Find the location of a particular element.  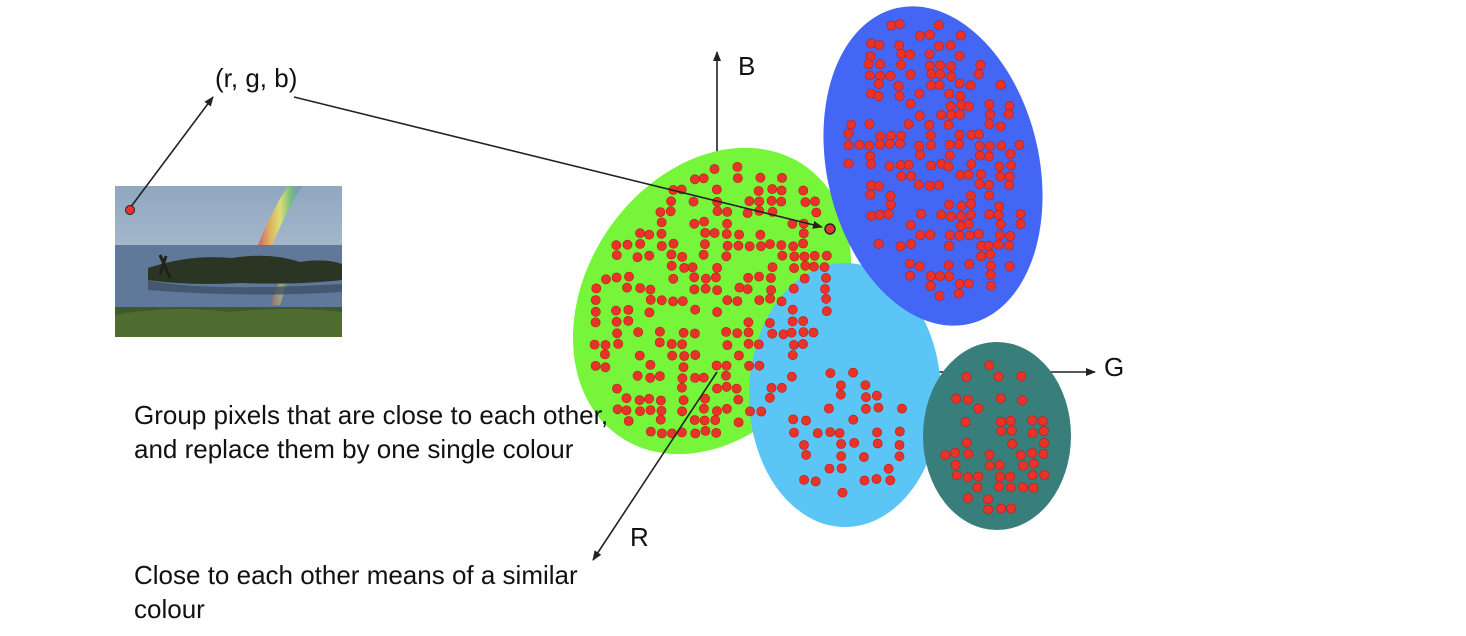

pixel-to-label-arrow is located at coordinates (171, 152).